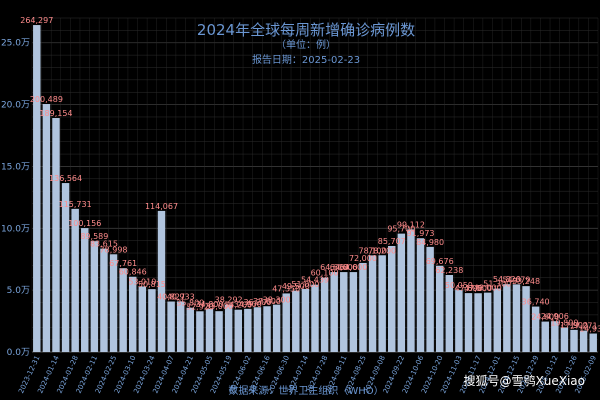  I want to click on bar-value-label: 189,154, so click(55, 113).